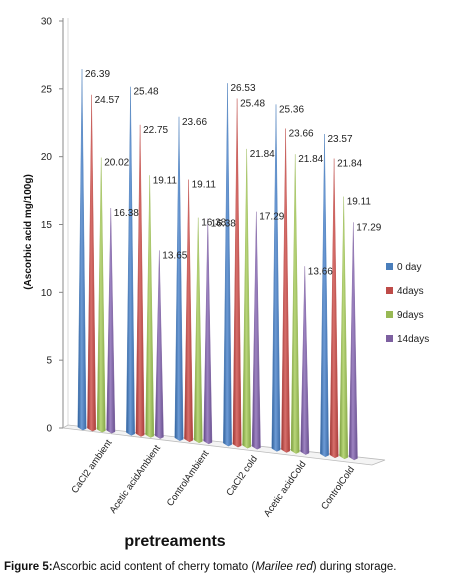 This screenshot has height=582, width=453. I want to click on y-tick-label: 20, so click(47, 157).